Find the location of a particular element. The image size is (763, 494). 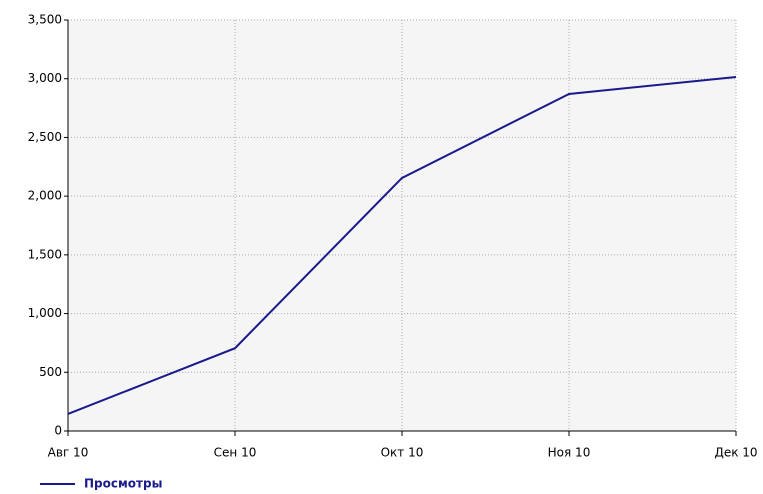

legend-label: Просмотры is located at coordinates (123, 484).